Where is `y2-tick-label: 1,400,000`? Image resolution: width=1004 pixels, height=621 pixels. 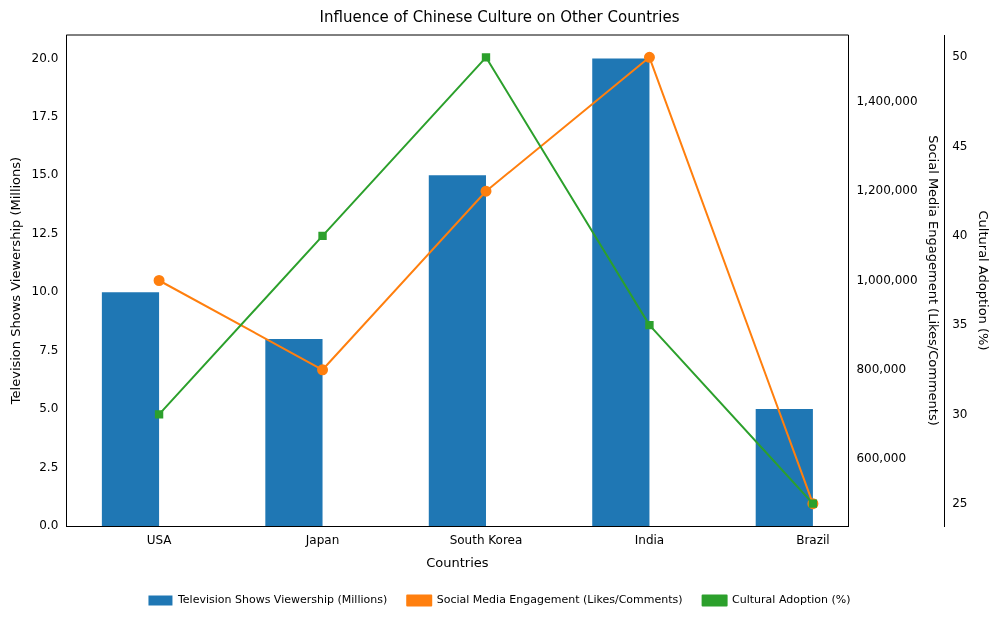
y2-tick-label: 1,400,000 is located at coordinates (887, 101).